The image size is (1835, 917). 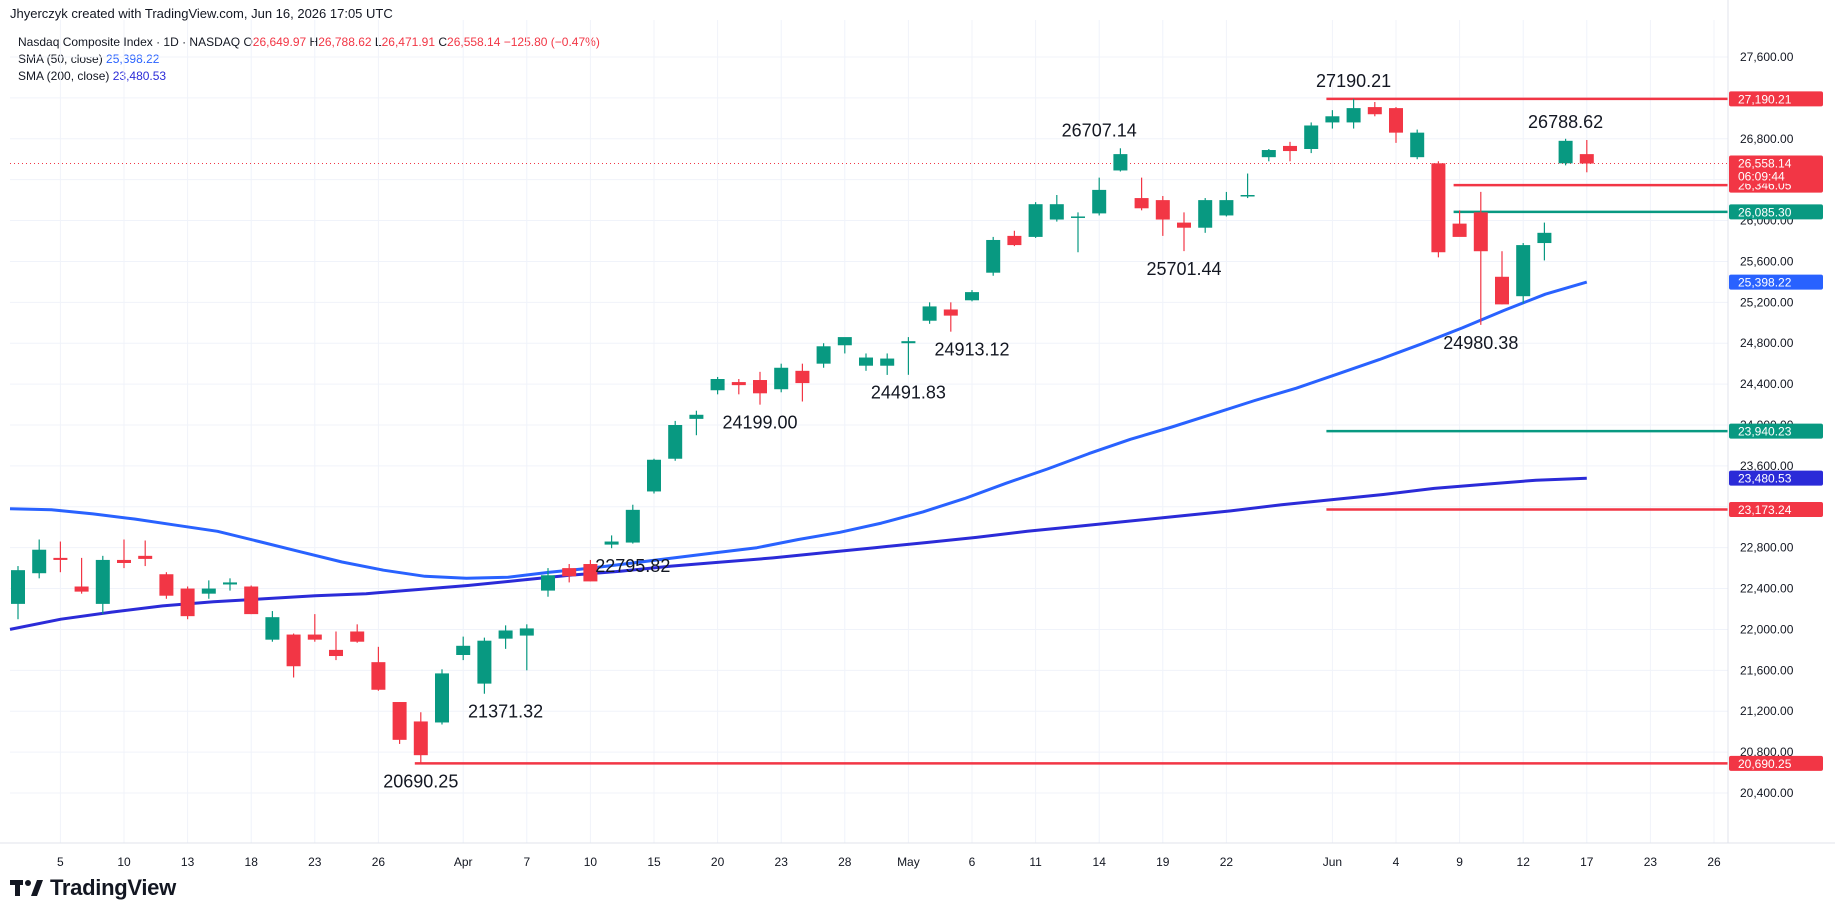 I want to click on open-value: 26,649.97, so click(x=279, y=42).